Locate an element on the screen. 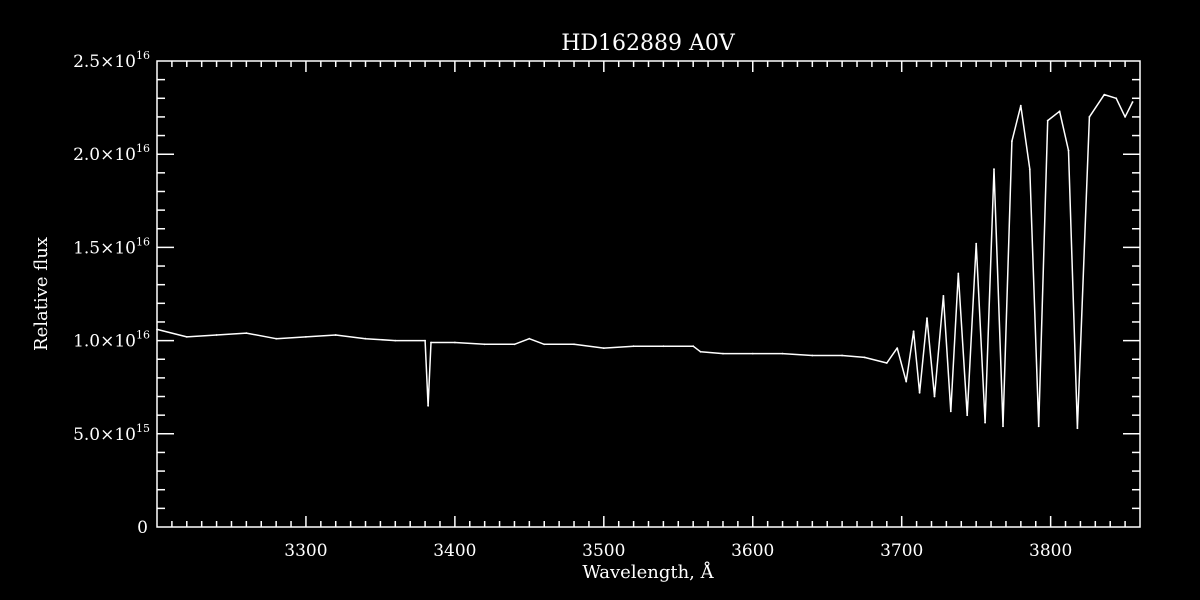 This screenshot has width=1200, height=600. y-tick-mantissa: 5.0×10 is located at coordinates (104, 435).